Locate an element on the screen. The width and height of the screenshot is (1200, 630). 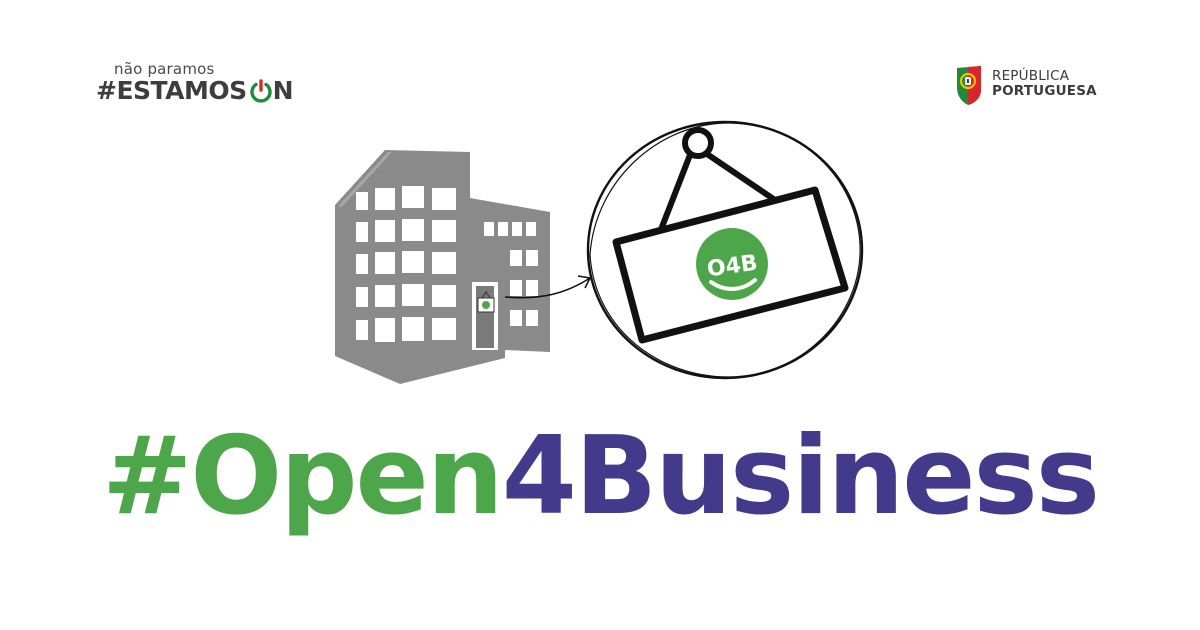
government-name-line2: PORTUGUESA is located at coordinates (1044, 91).